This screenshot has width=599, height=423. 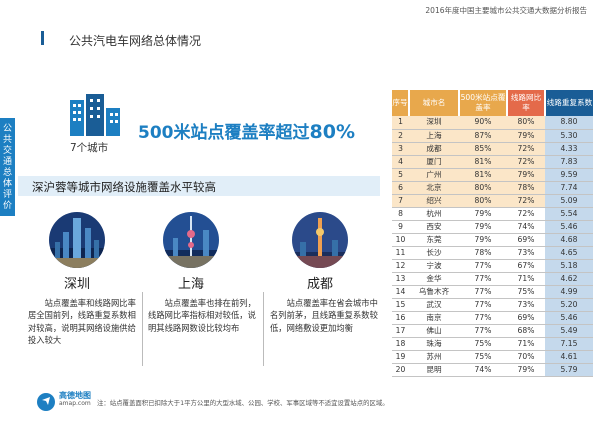 What do you see at coordinates (7, 206) in the screenshot?
I see `sidebar-label-char: 价` at bounding box center [7, 206].